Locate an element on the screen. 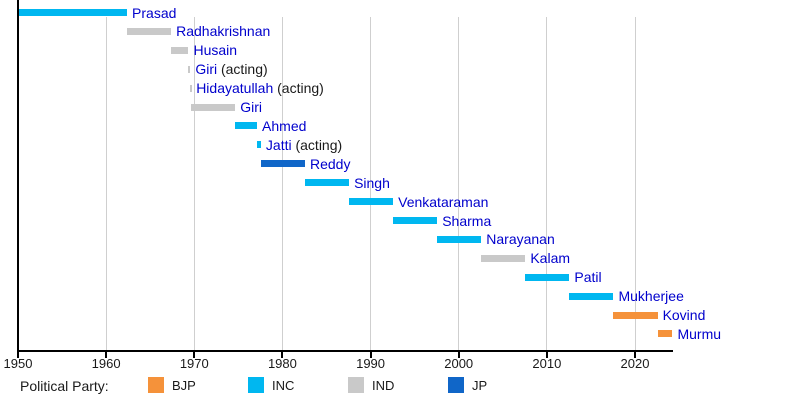 The image size is (800, 400). president-name-link: Husain is located at coordinates (215, 50).